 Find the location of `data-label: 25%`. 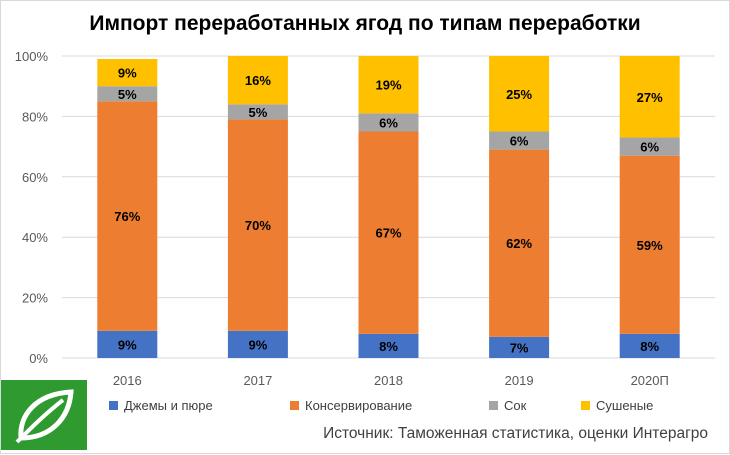

data-label: 25% is located at coordinates (519, 94).